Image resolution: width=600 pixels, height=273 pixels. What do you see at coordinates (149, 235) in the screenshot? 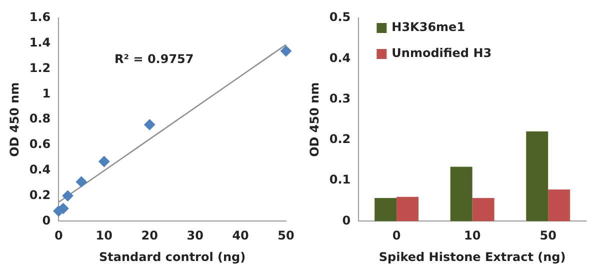
I see `x-tick-label: 20` at bounding box center [149, 235].